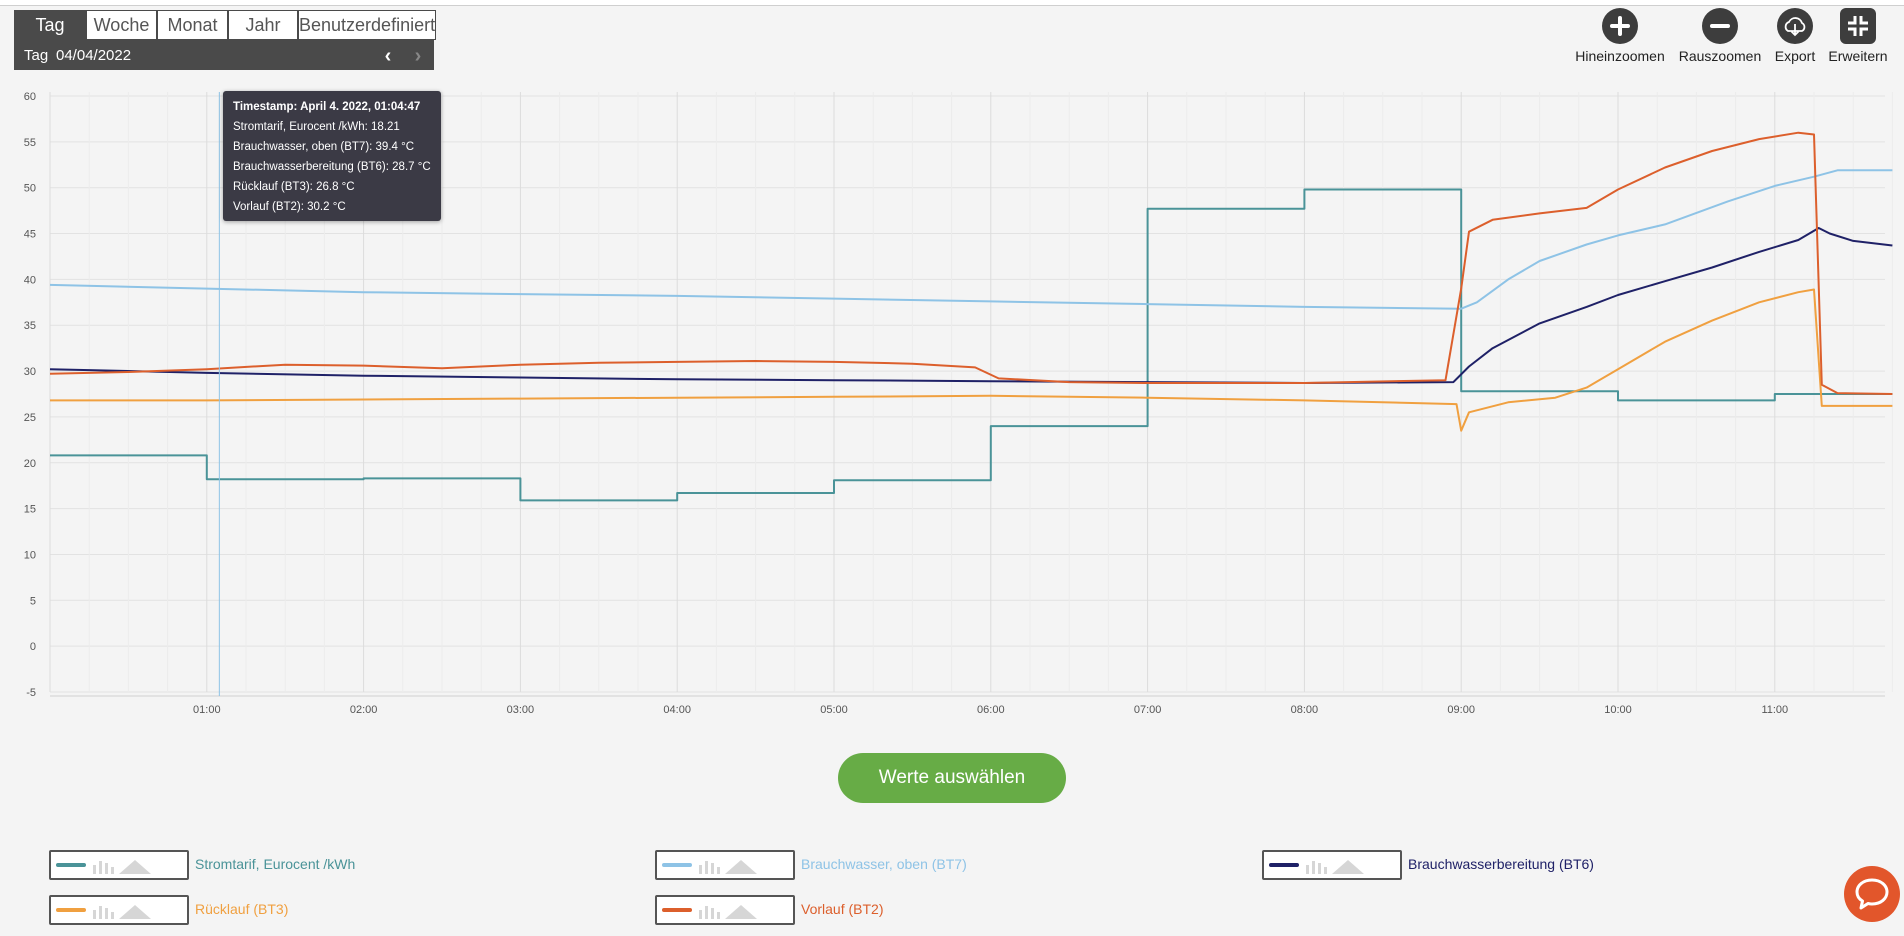 The width and height of the screenshot is (1904, 936). What do you see at coordinates (1148, 710) in the screenshot?
I see `x-tick-label: 07:00` at bounding box center [1148, 710].